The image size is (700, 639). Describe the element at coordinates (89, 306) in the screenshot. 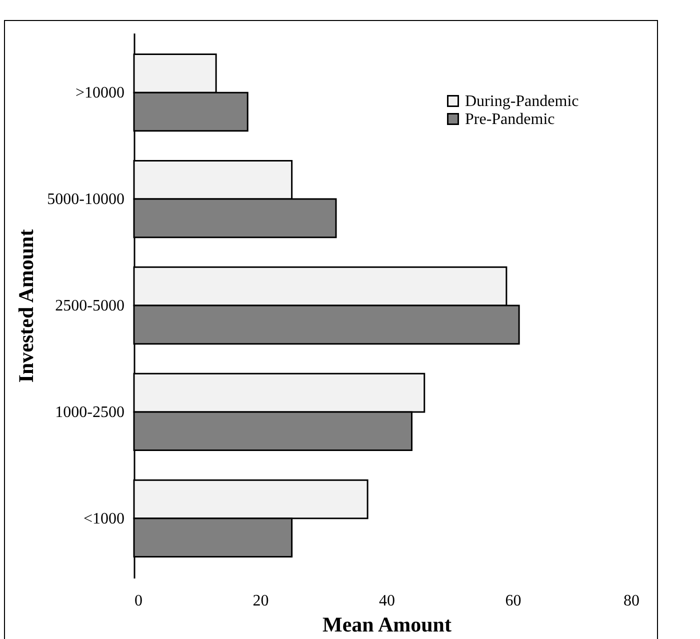

I see `y-tick-label: 2500-5000` at that location.